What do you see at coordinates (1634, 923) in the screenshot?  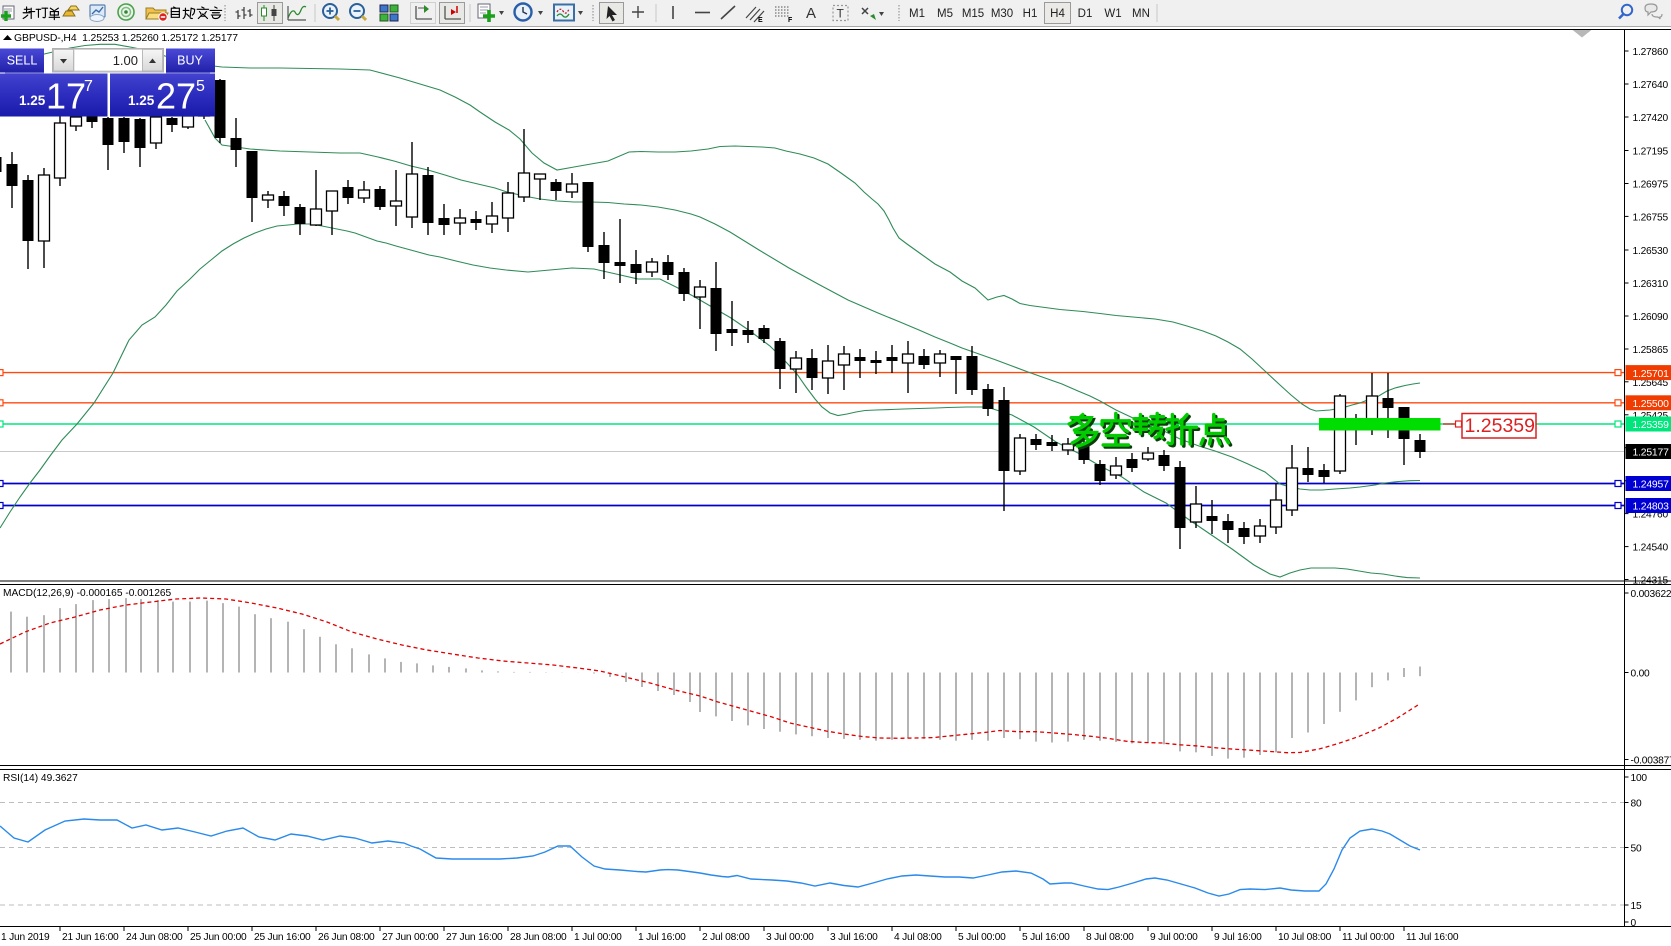 I see `svg-text: 0` at bounding box center [1634, 923].